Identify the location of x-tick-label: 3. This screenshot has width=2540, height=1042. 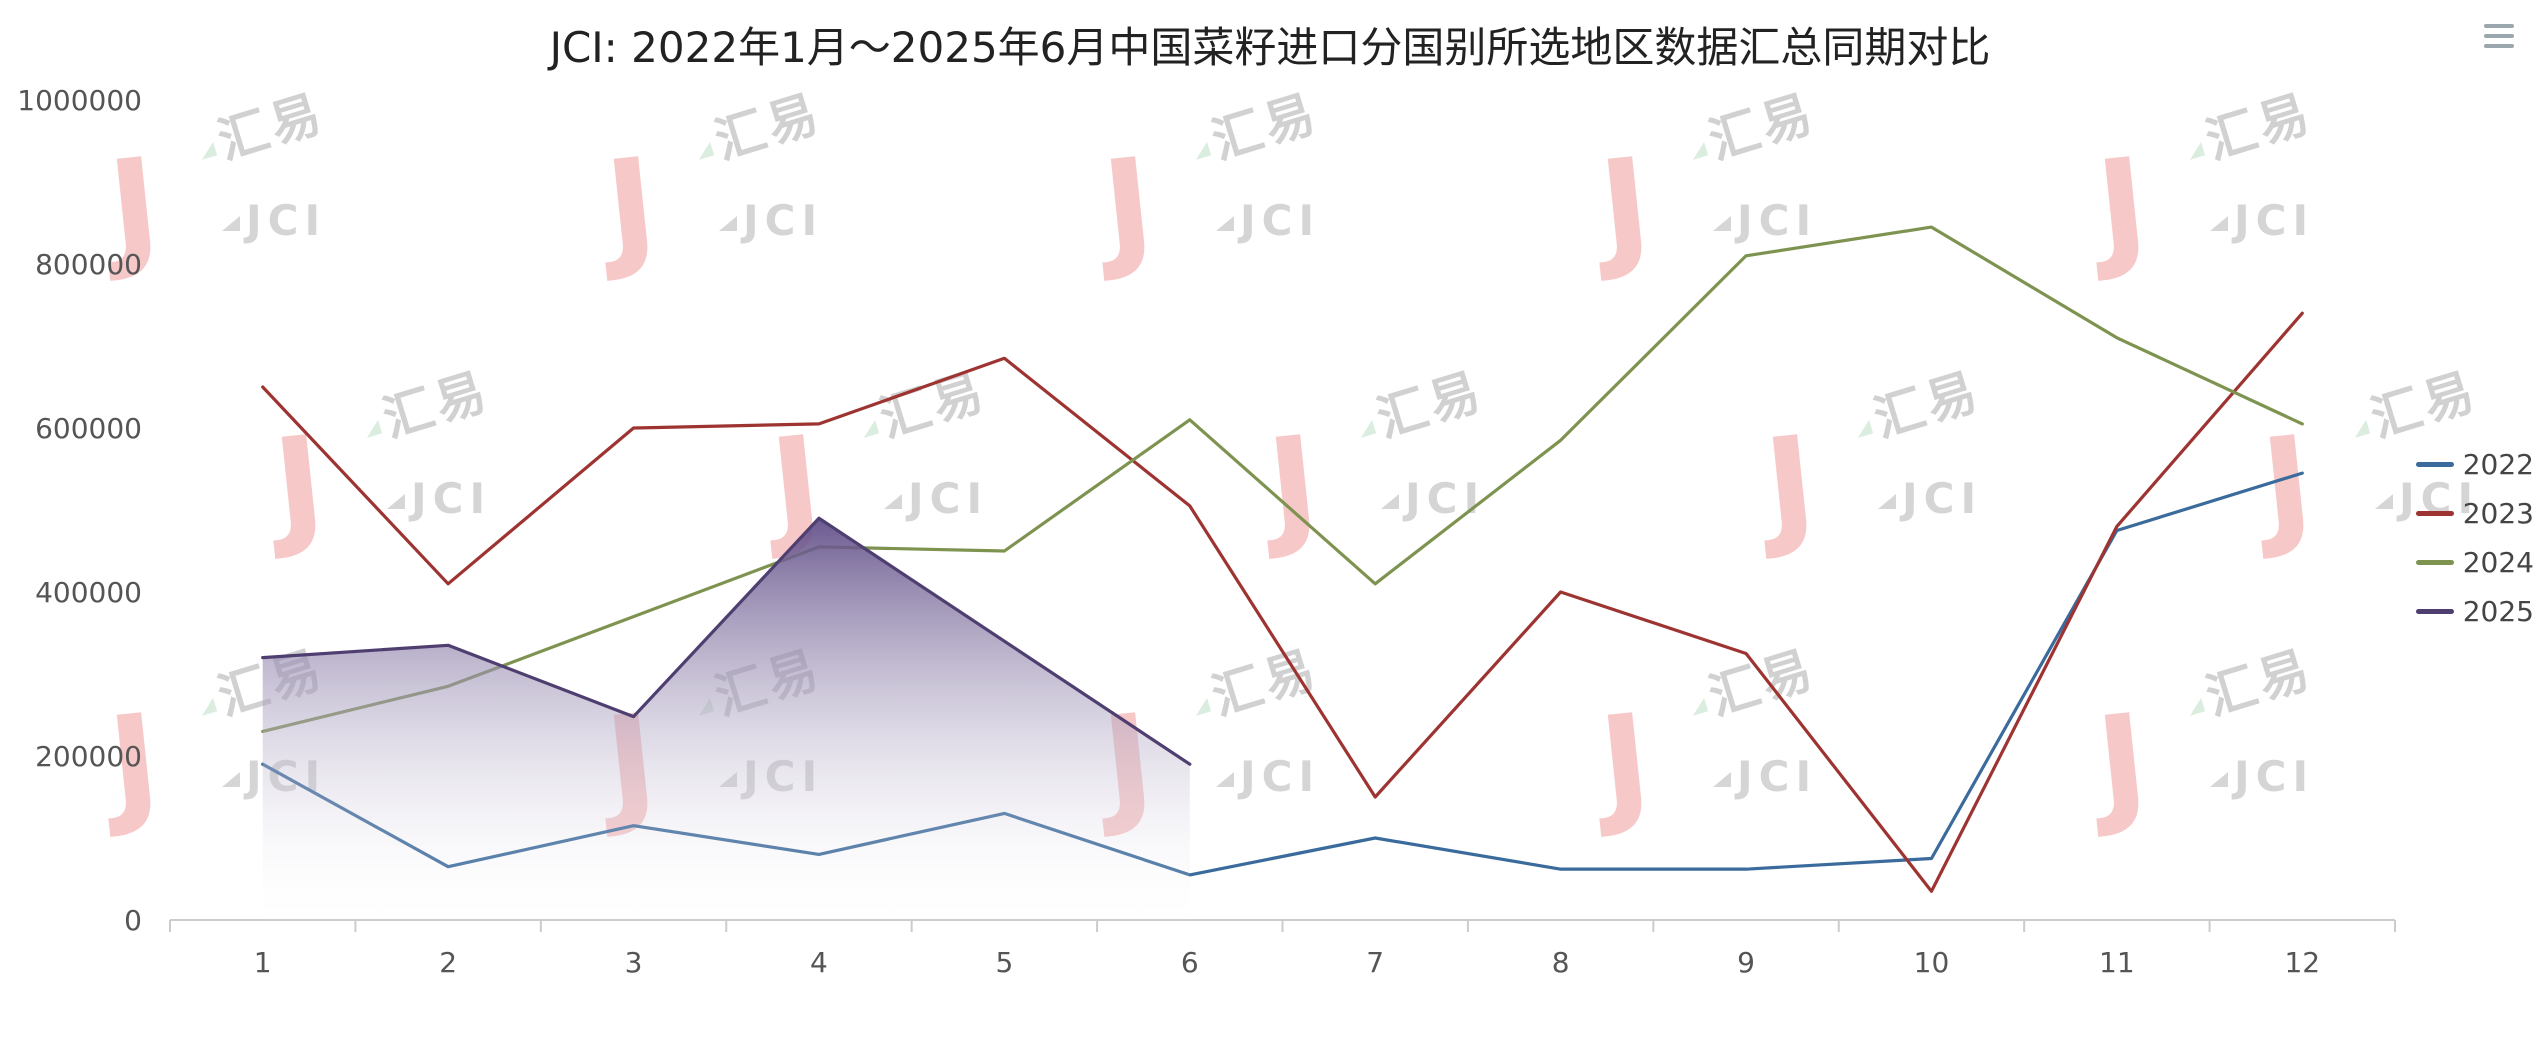
(634, 962).